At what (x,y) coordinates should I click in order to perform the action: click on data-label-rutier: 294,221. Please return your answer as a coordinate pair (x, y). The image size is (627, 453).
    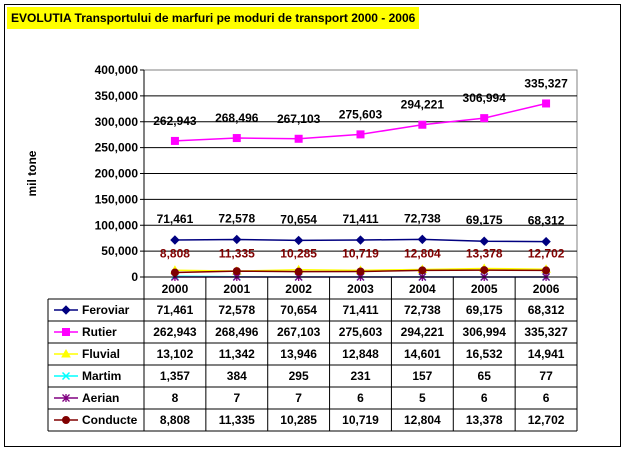
    Looking at the image, I should click on (423, 105).